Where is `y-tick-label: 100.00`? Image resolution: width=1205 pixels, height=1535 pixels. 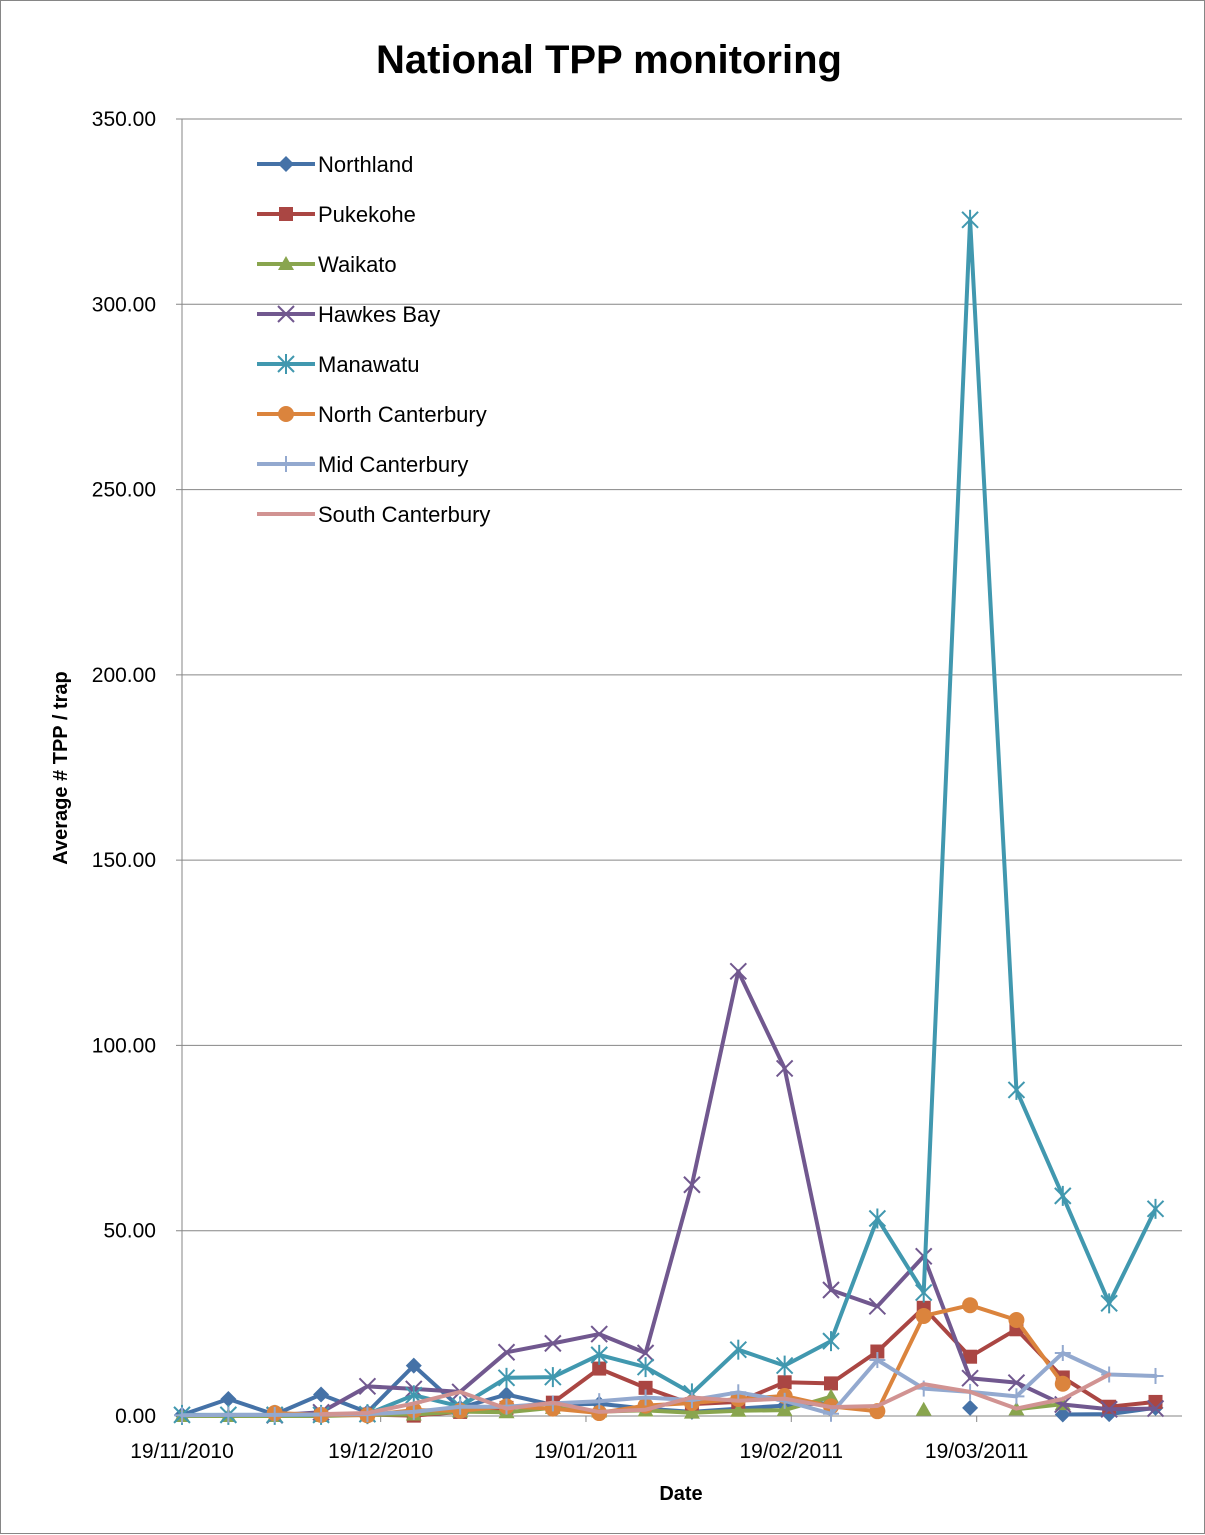
y-tick-label: 100.00 is located at coordinates (124, 1045).